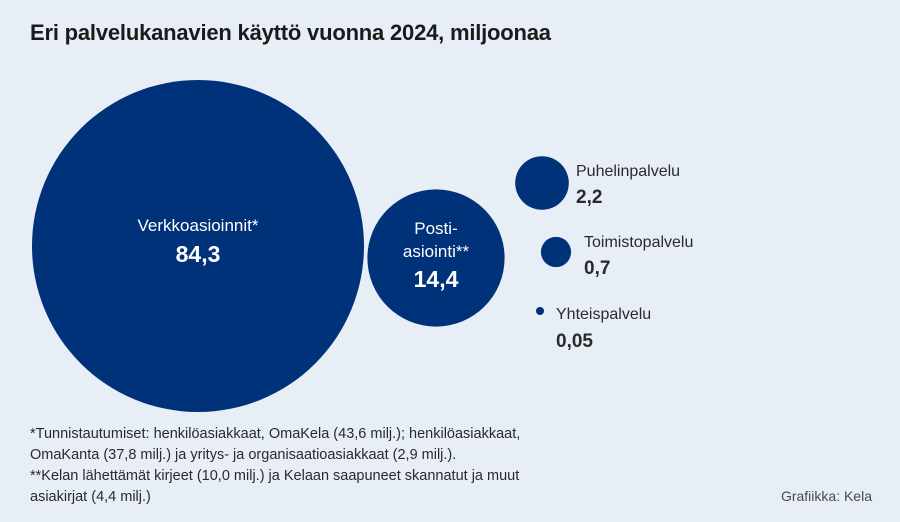 Image resolution: width=900 pixels, height=522 pixels. I want to click on bubble-office, so click(556, 252).